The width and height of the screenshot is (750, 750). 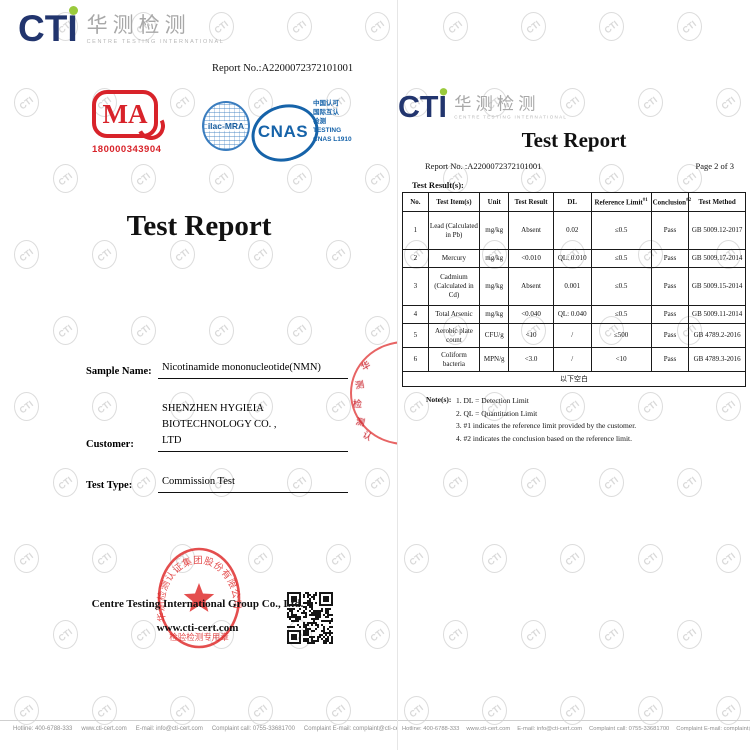 I want to click on header-superscript: #1, so click(x=645, y=201).